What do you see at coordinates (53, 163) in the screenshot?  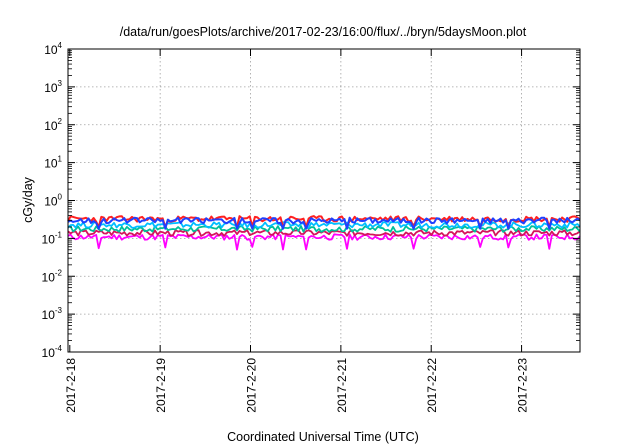 I see `y-tick-label: 10¹` at bounding box center [53, 163].